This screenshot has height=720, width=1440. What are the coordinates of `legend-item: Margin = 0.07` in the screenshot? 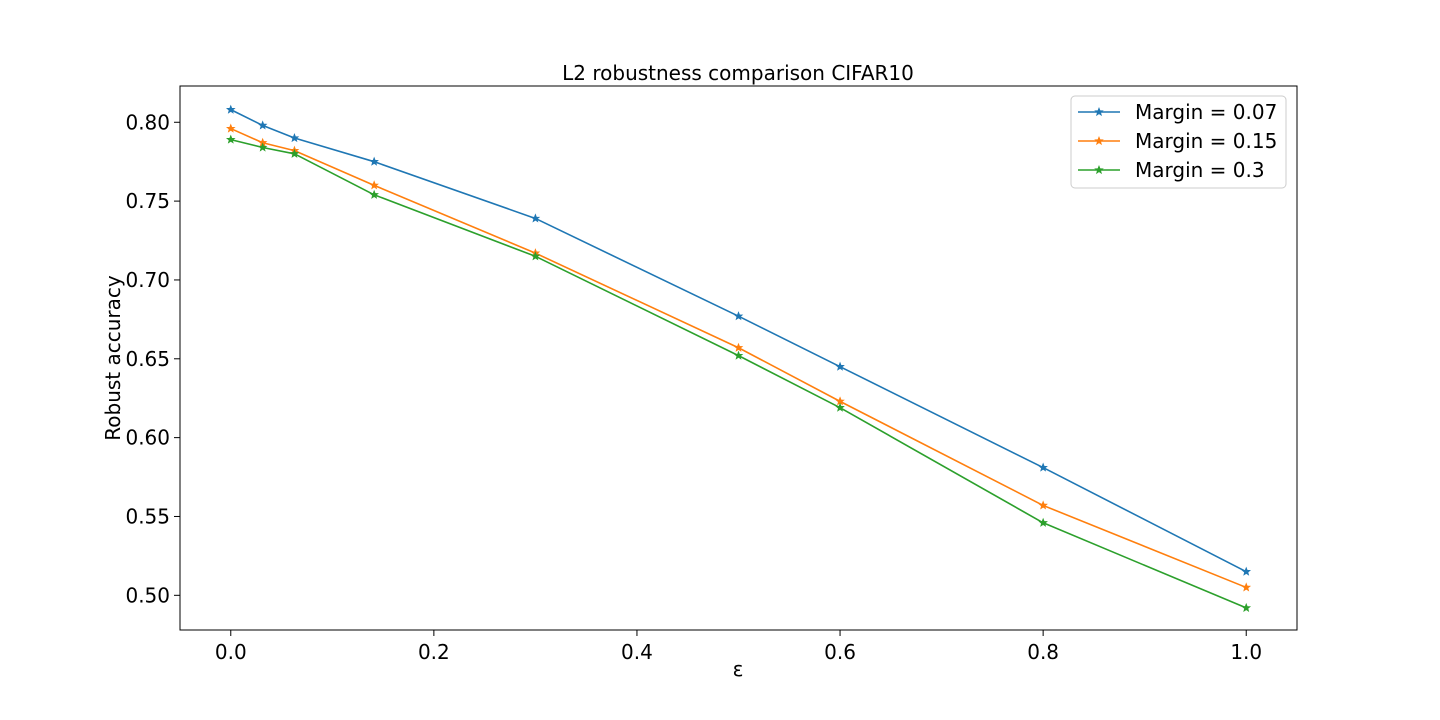 It's located at (1177, 112).